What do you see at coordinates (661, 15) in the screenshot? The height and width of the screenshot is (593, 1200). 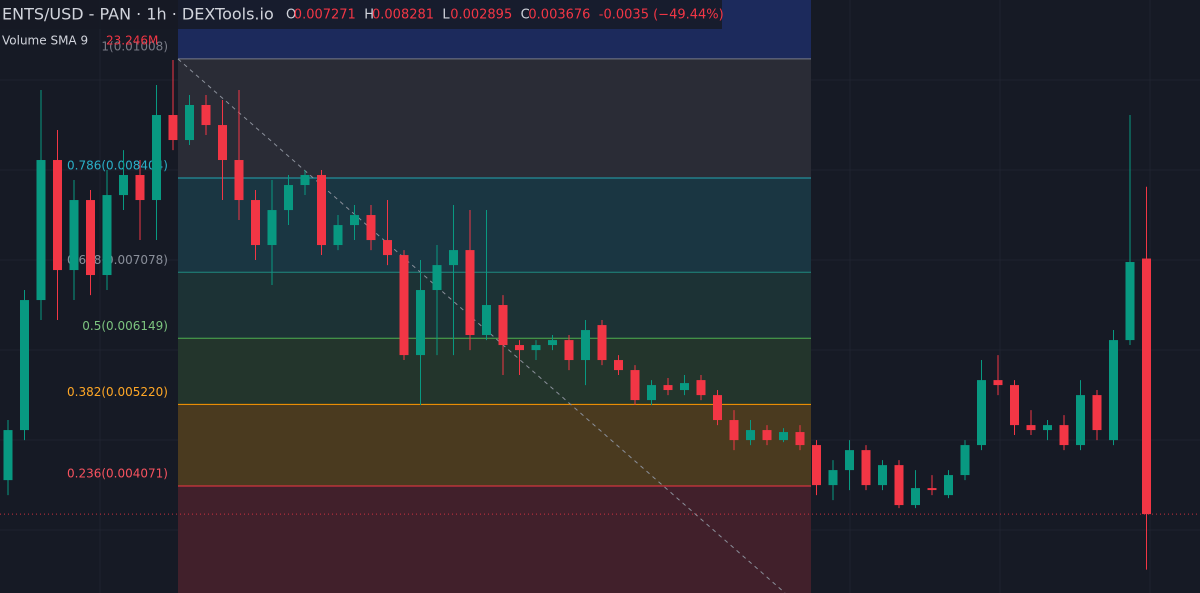 I see `ohlc-change: -0.0035 (−49.44%)` at bounding box center [661, 15].